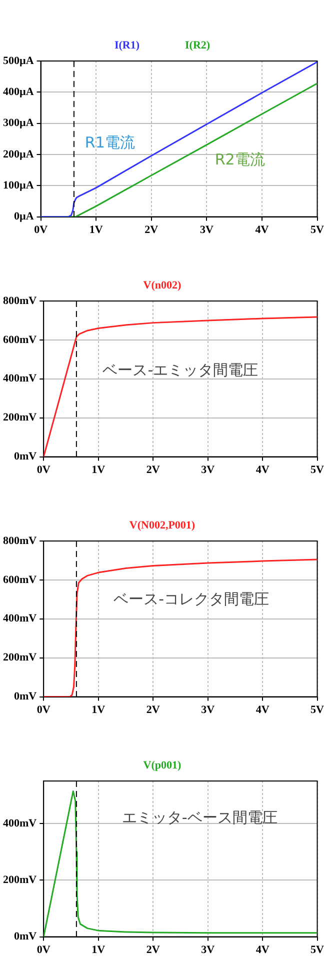 Image resolution: width=327 pixels, height=960 pixels. Describe the element at coordinates (162, 765) in the screenshot. I see `text: V(p001)` at that location.